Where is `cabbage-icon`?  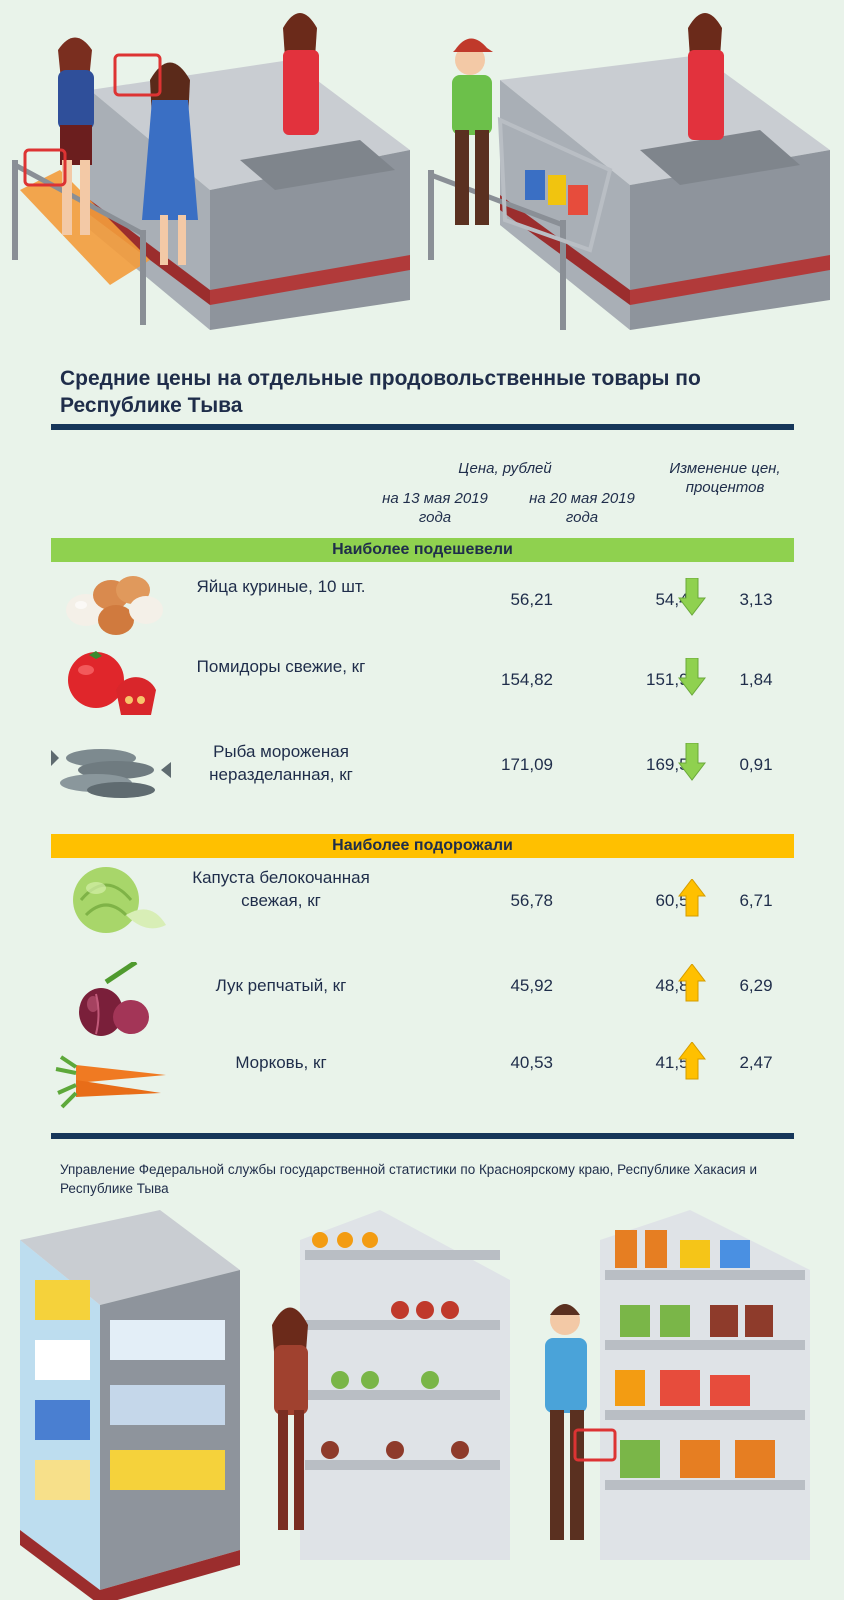
cabbage-icon is located at coordinates (119, 900).